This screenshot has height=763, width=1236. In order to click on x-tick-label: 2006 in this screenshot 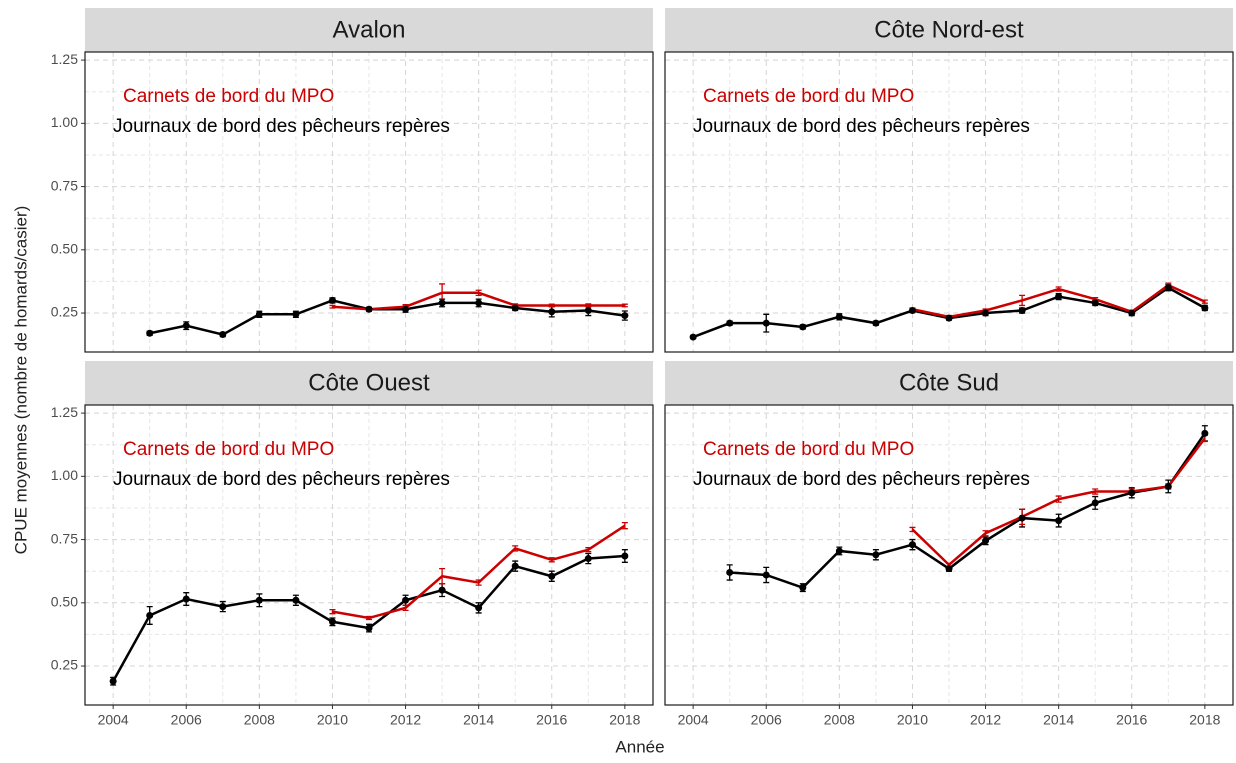, I will do `click(766, 720)`.